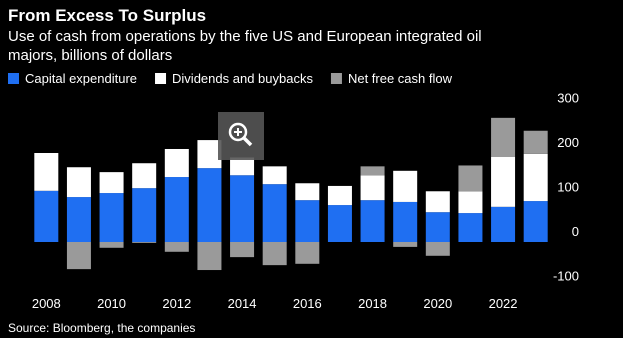 This screenshot has height=338, width=623. What do you see at coordinates (437, 303) in the screenshot?
I see `x-tick-label: 2020` at bounding box center [437, 303].